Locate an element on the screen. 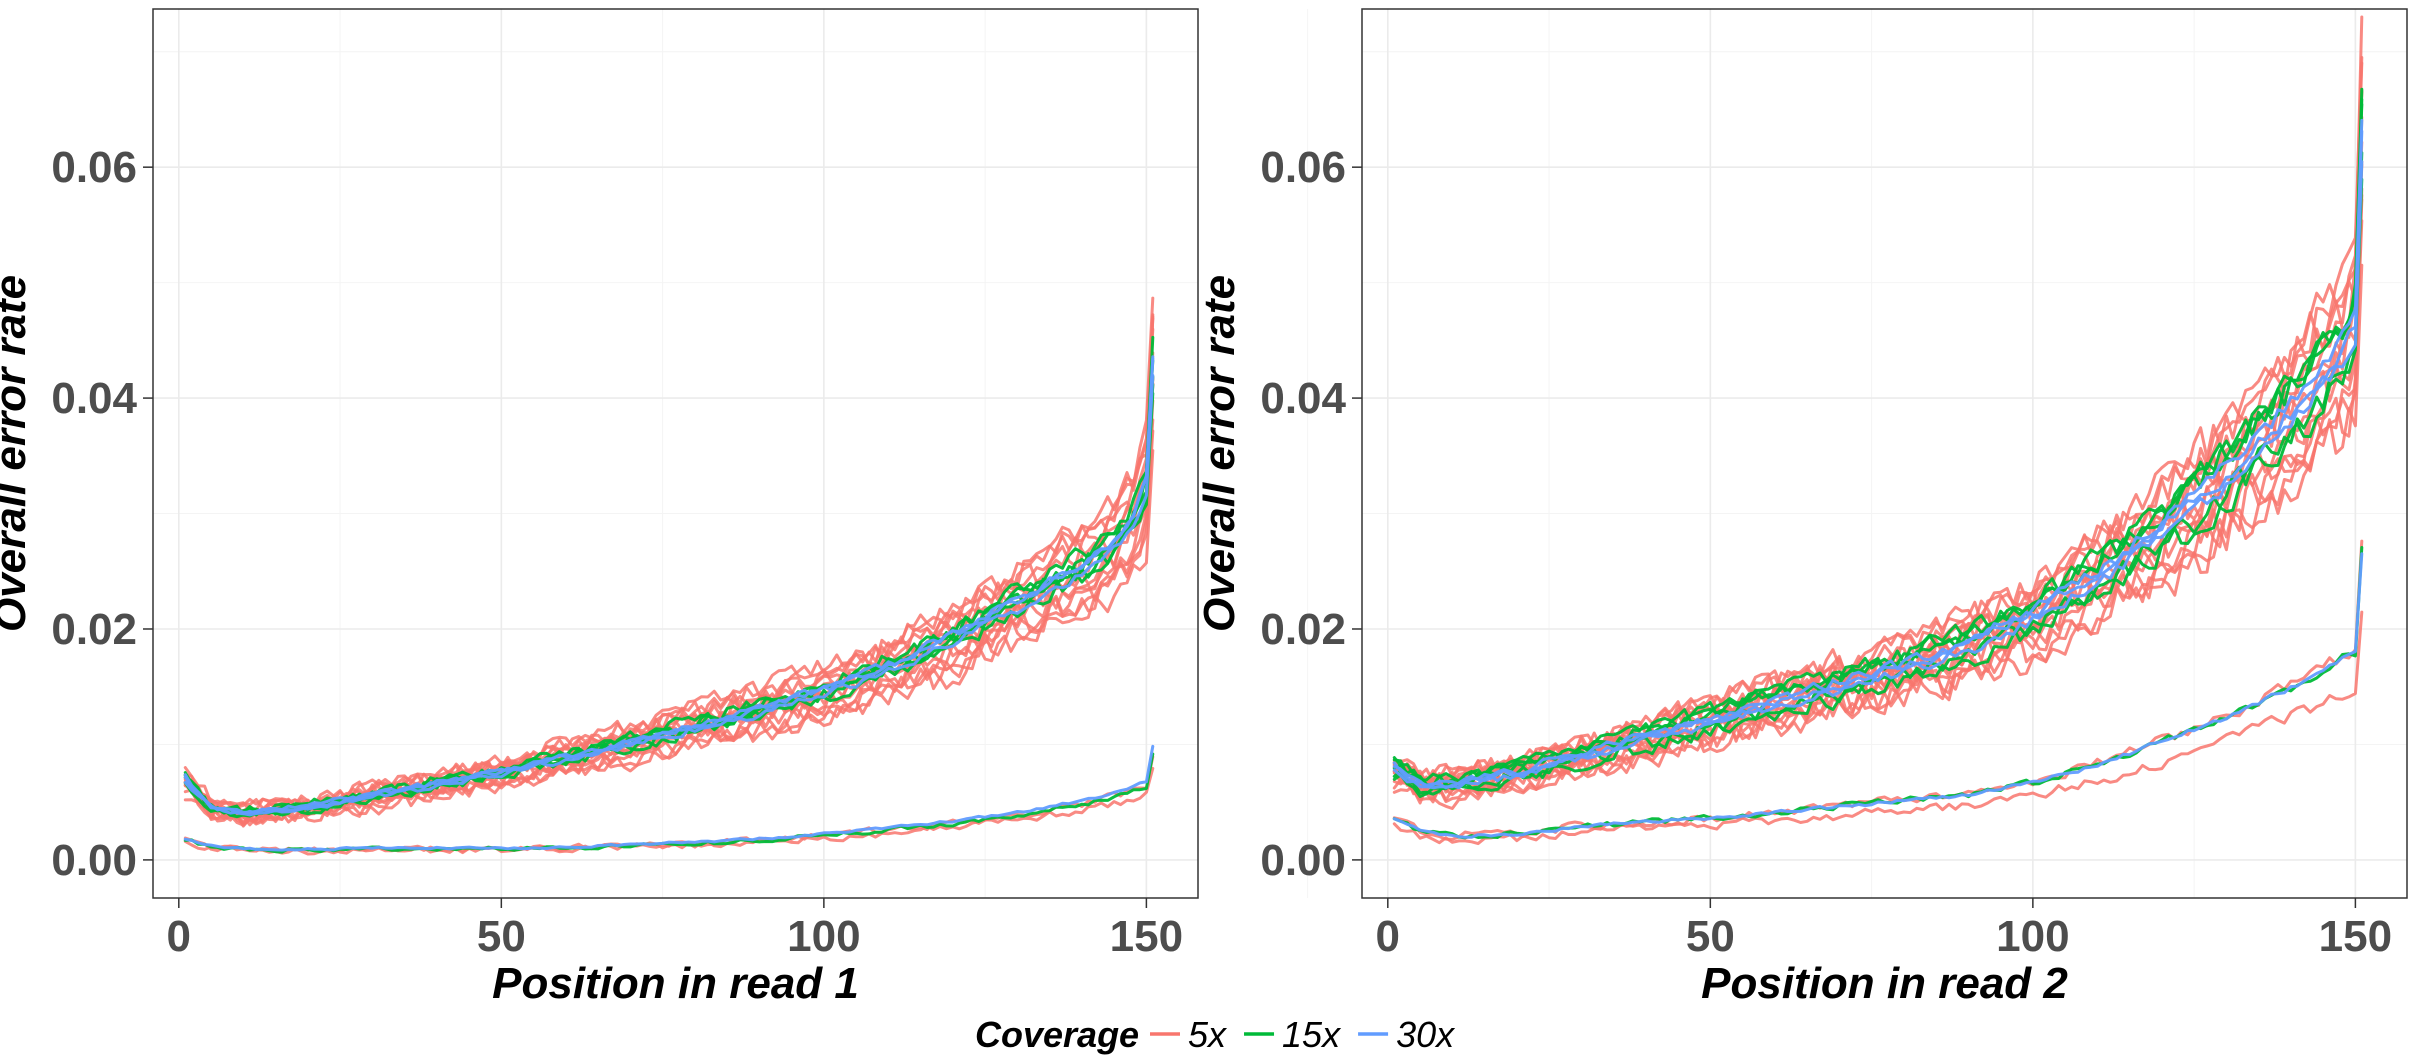 The width and height of the screenshot is (2417, 1059). legend-title: Coverage is located at coordinates (1057, 1034).